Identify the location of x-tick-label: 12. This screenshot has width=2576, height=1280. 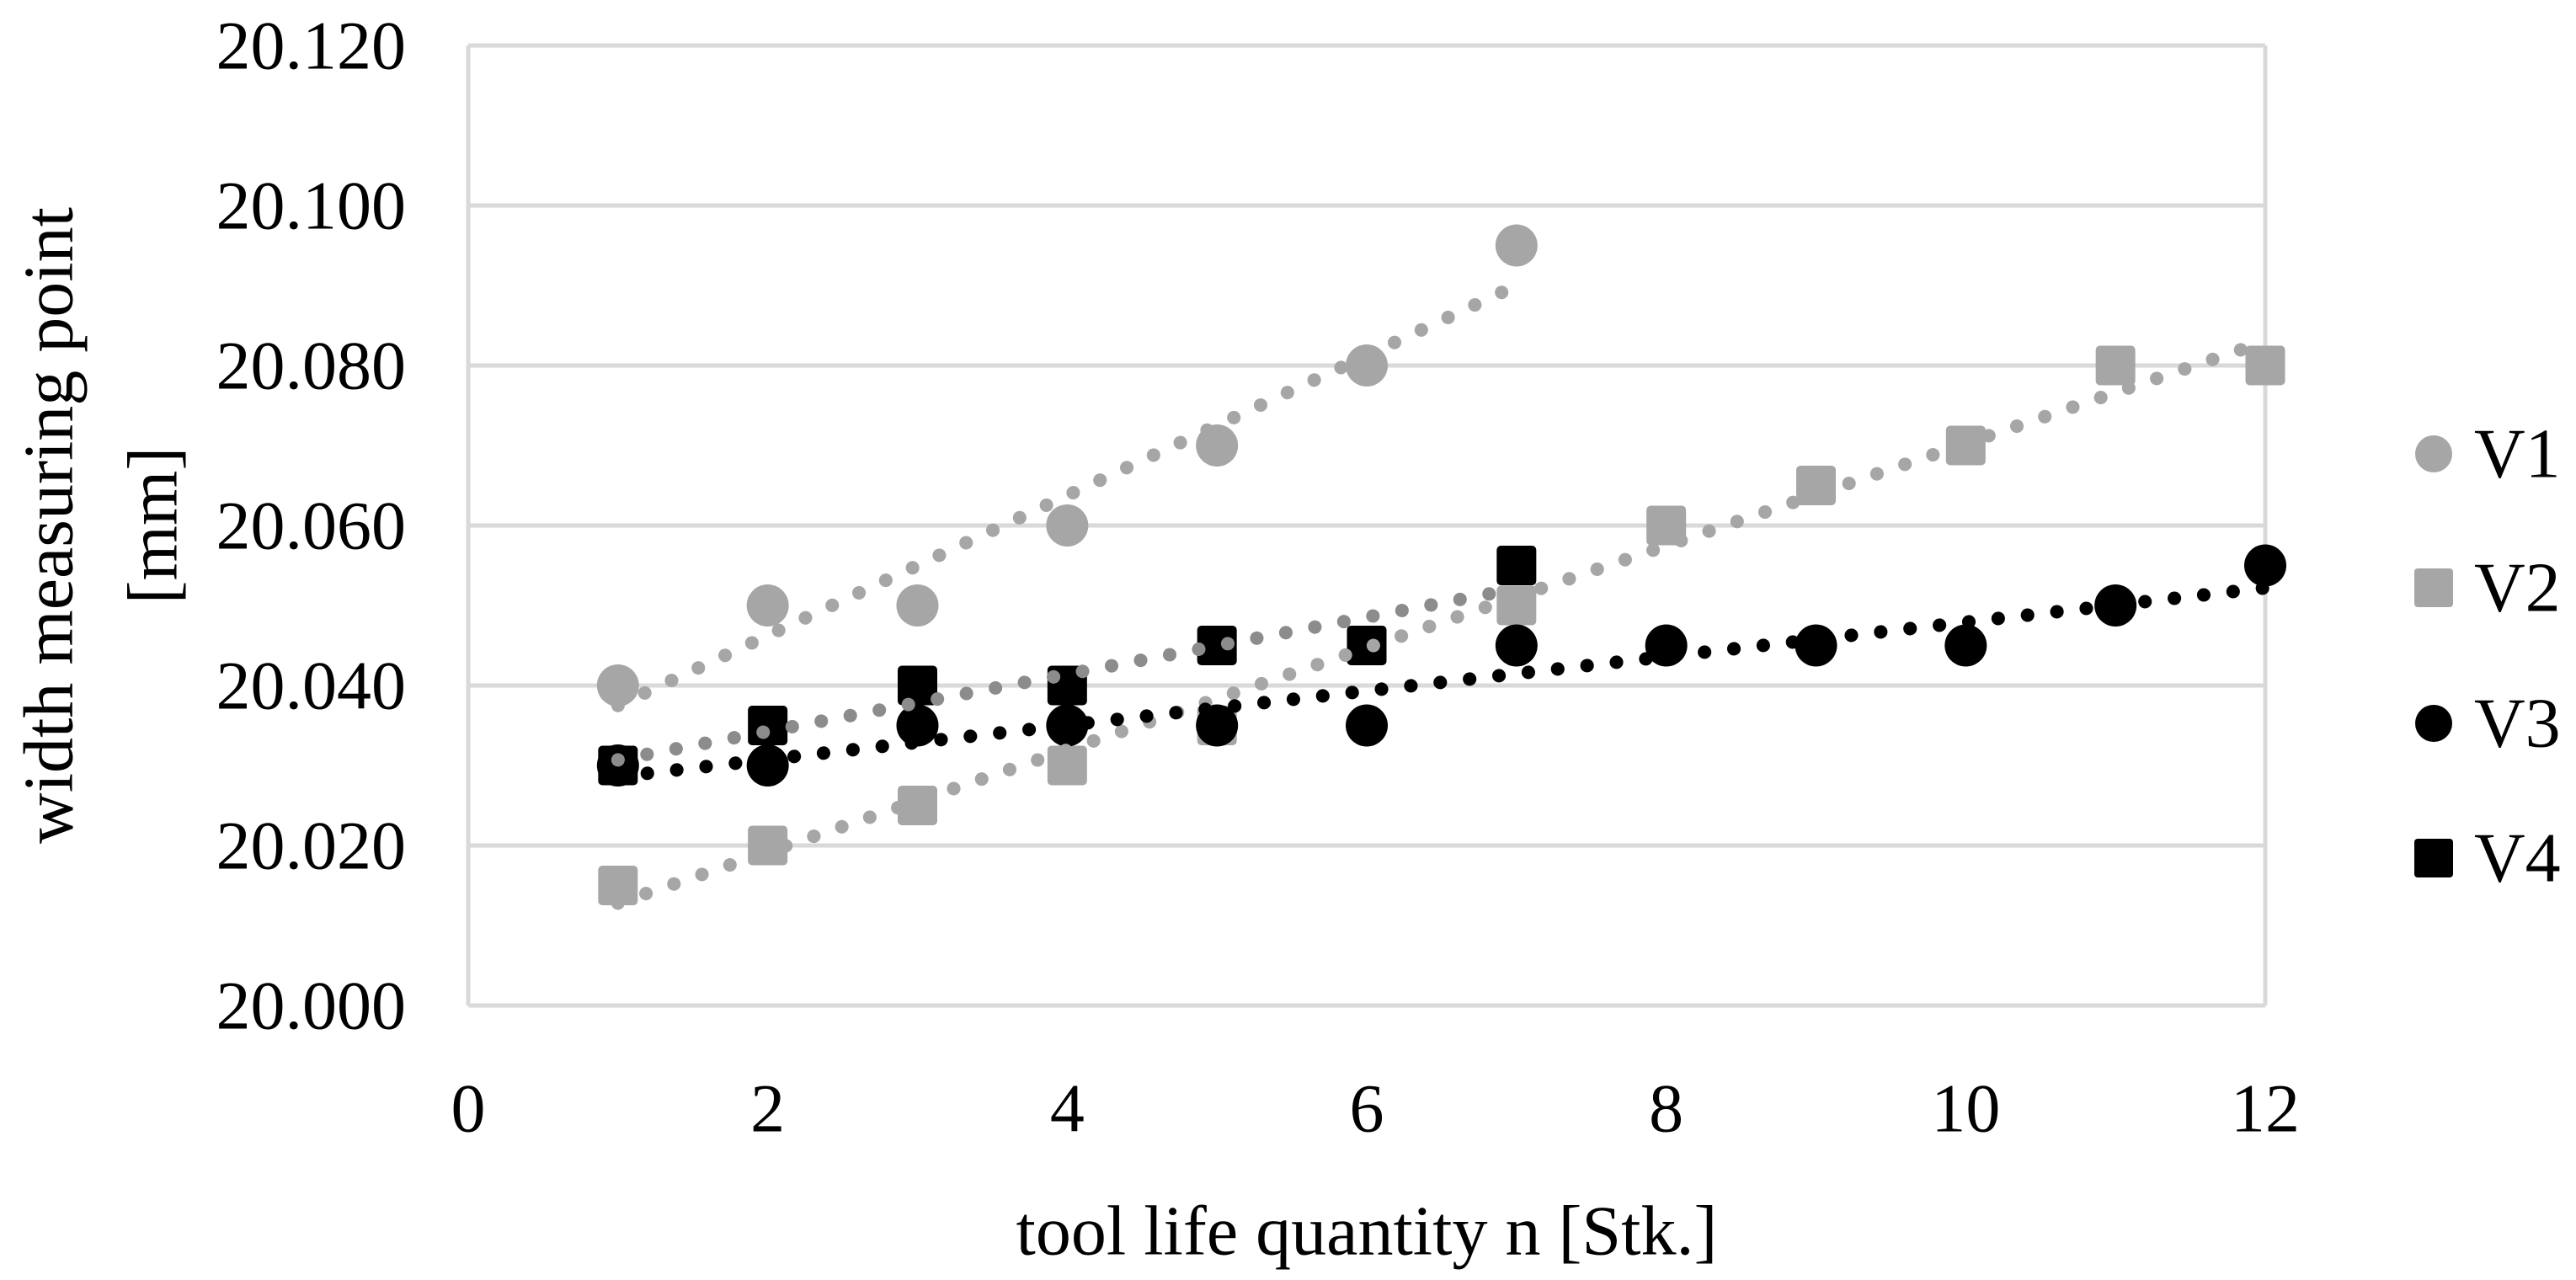
(2265, 1108).